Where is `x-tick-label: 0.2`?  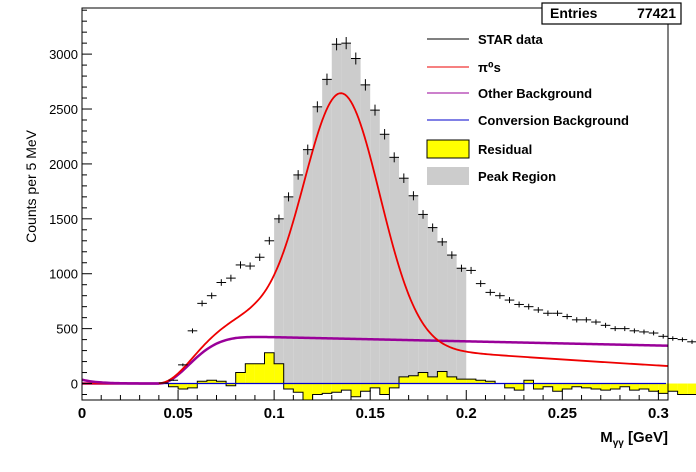
x-tick-label: 0.2 is located at coordinates (466, 413).